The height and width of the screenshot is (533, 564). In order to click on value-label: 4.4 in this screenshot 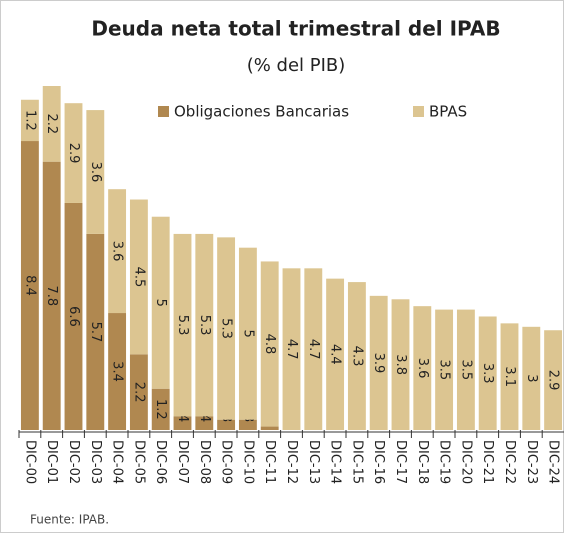, I will do `click(335, 354)`.